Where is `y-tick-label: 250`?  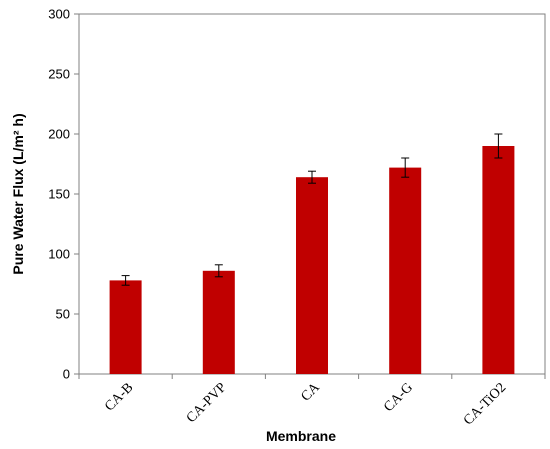
y-tick-label: 250 is located at coordinates (59, 74).